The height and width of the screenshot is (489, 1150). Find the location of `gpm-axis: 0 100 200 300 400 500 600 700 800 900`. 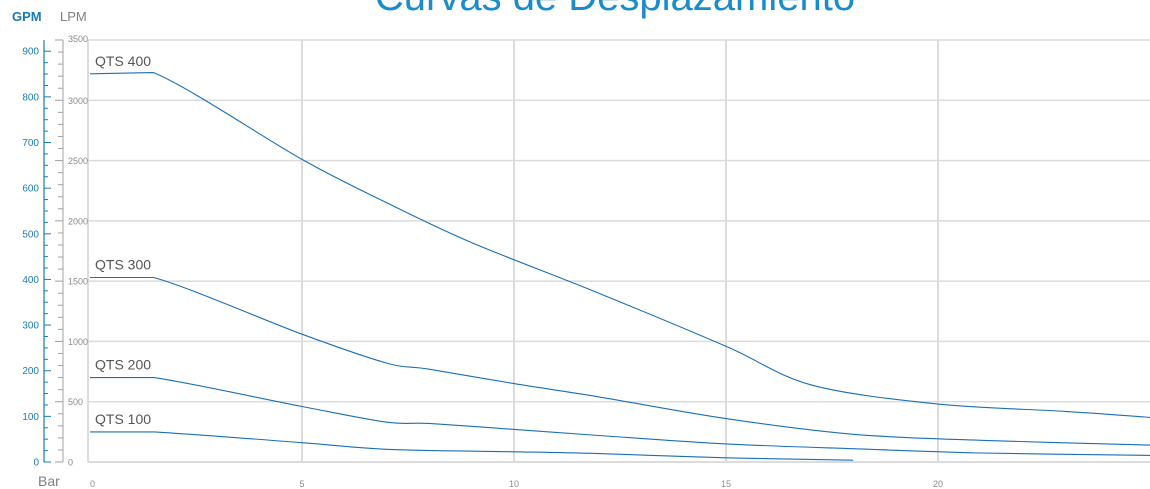

gpm-axis: 0 100 200 300 400 500 600 700 800 900 is located at coordinates (36, 254).